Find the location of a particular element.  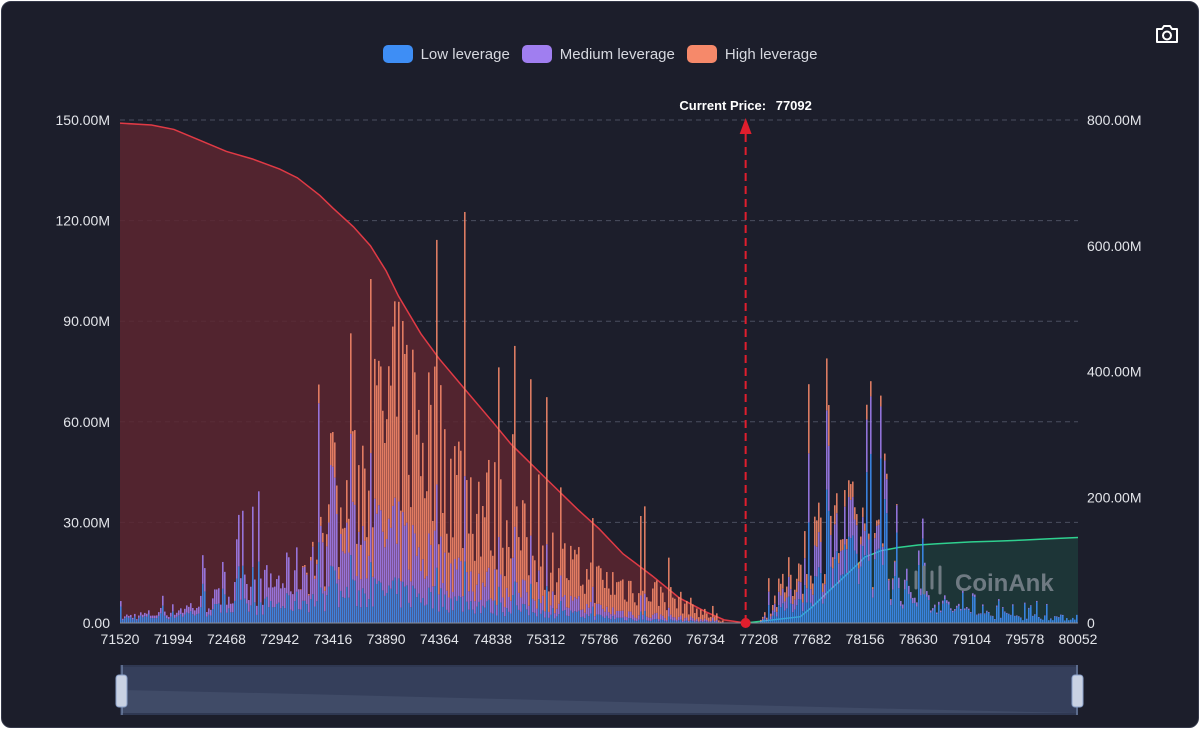

legend-item-medium: Medium leverage is located at coordinates (598, 54).